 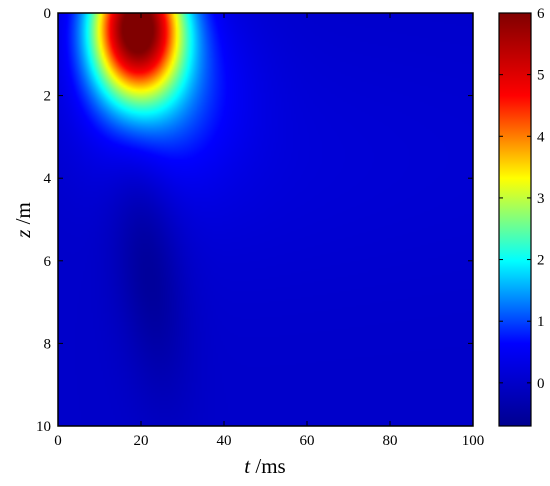 What do you see at coordinates (224, 441) in the screenshot?
I see `x-tick-label: 40` at bounding box center [224, 441].